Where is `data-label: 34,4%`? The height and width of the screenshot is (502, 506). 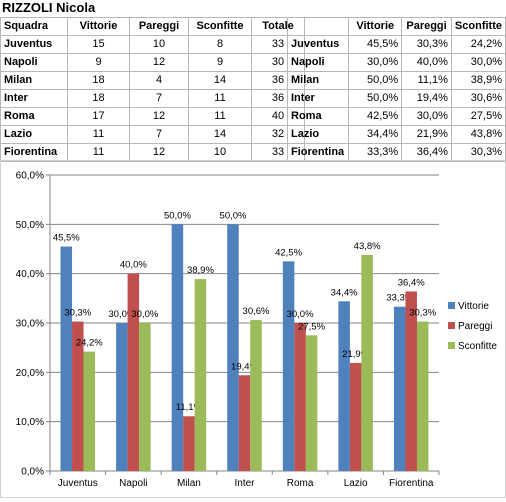 data-label: 34,4% is located at coordinates (344, 292).